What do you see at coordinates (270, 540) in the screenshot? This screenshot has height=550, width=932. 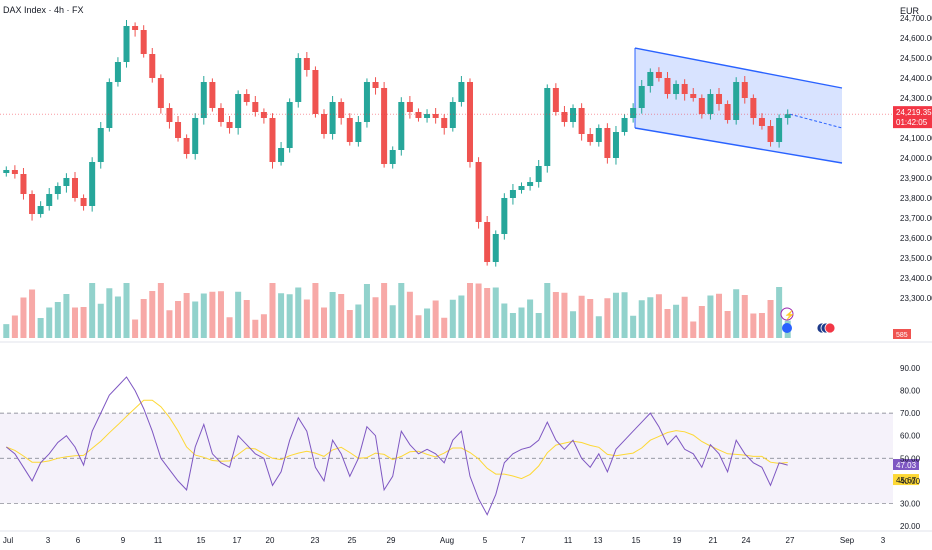 I see `time-tick: 20` at bounding box center [270, 540].